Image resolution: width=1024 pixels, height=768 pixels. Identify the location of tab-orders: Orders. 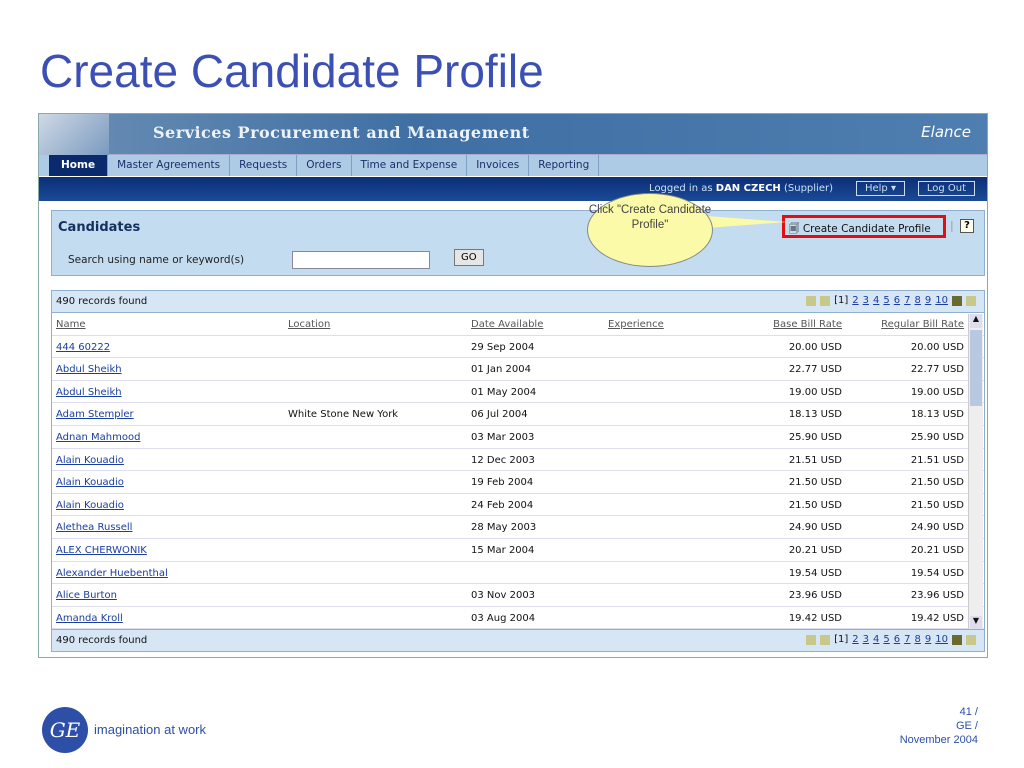
(324, 165).